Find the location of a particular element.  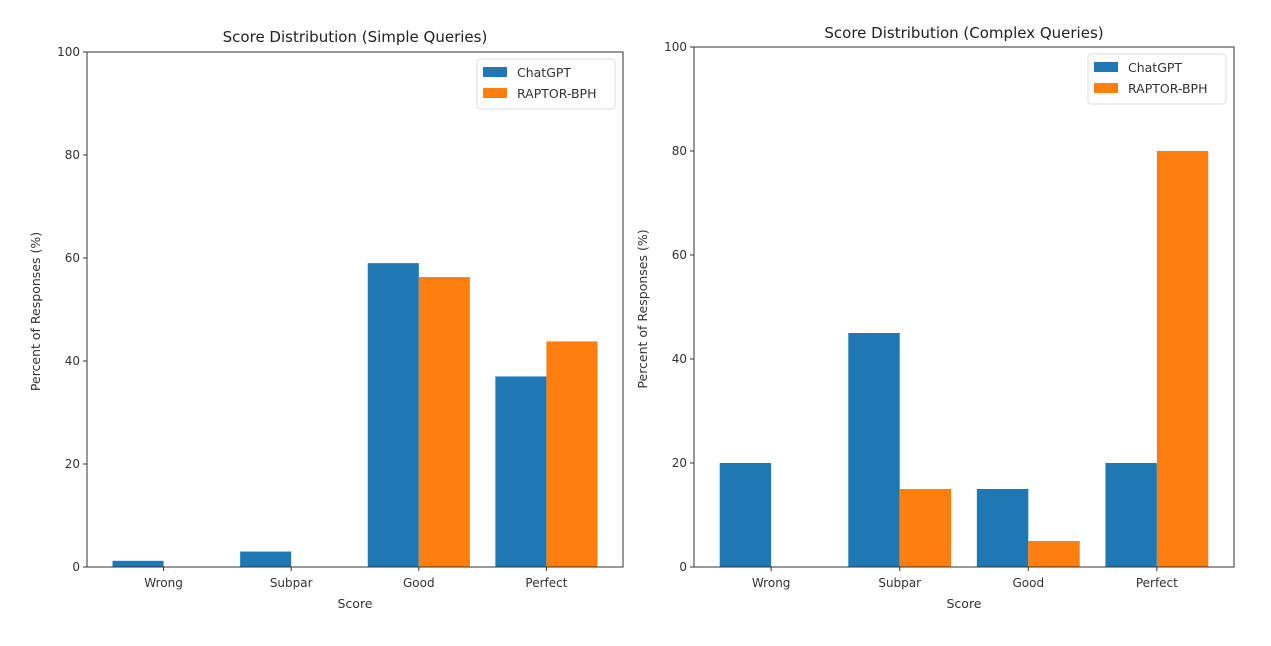

bar-raptor-bph-subpar is located at coordinates (925, 528).